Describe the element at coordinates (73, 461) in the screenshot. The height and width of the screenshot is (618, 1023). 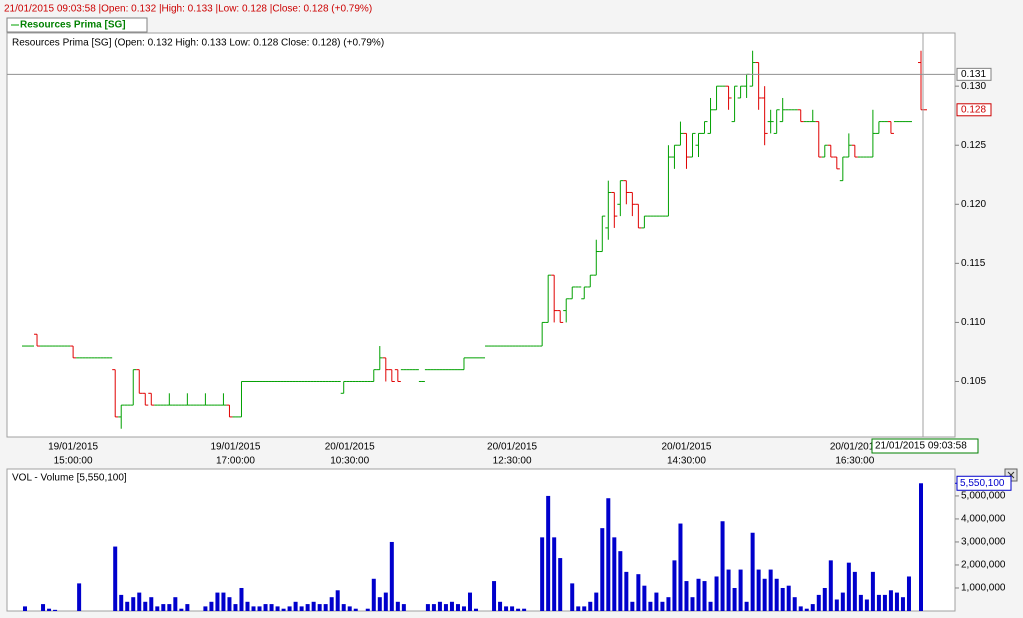
I see `x-tick-label: 15:00:00` at that location.